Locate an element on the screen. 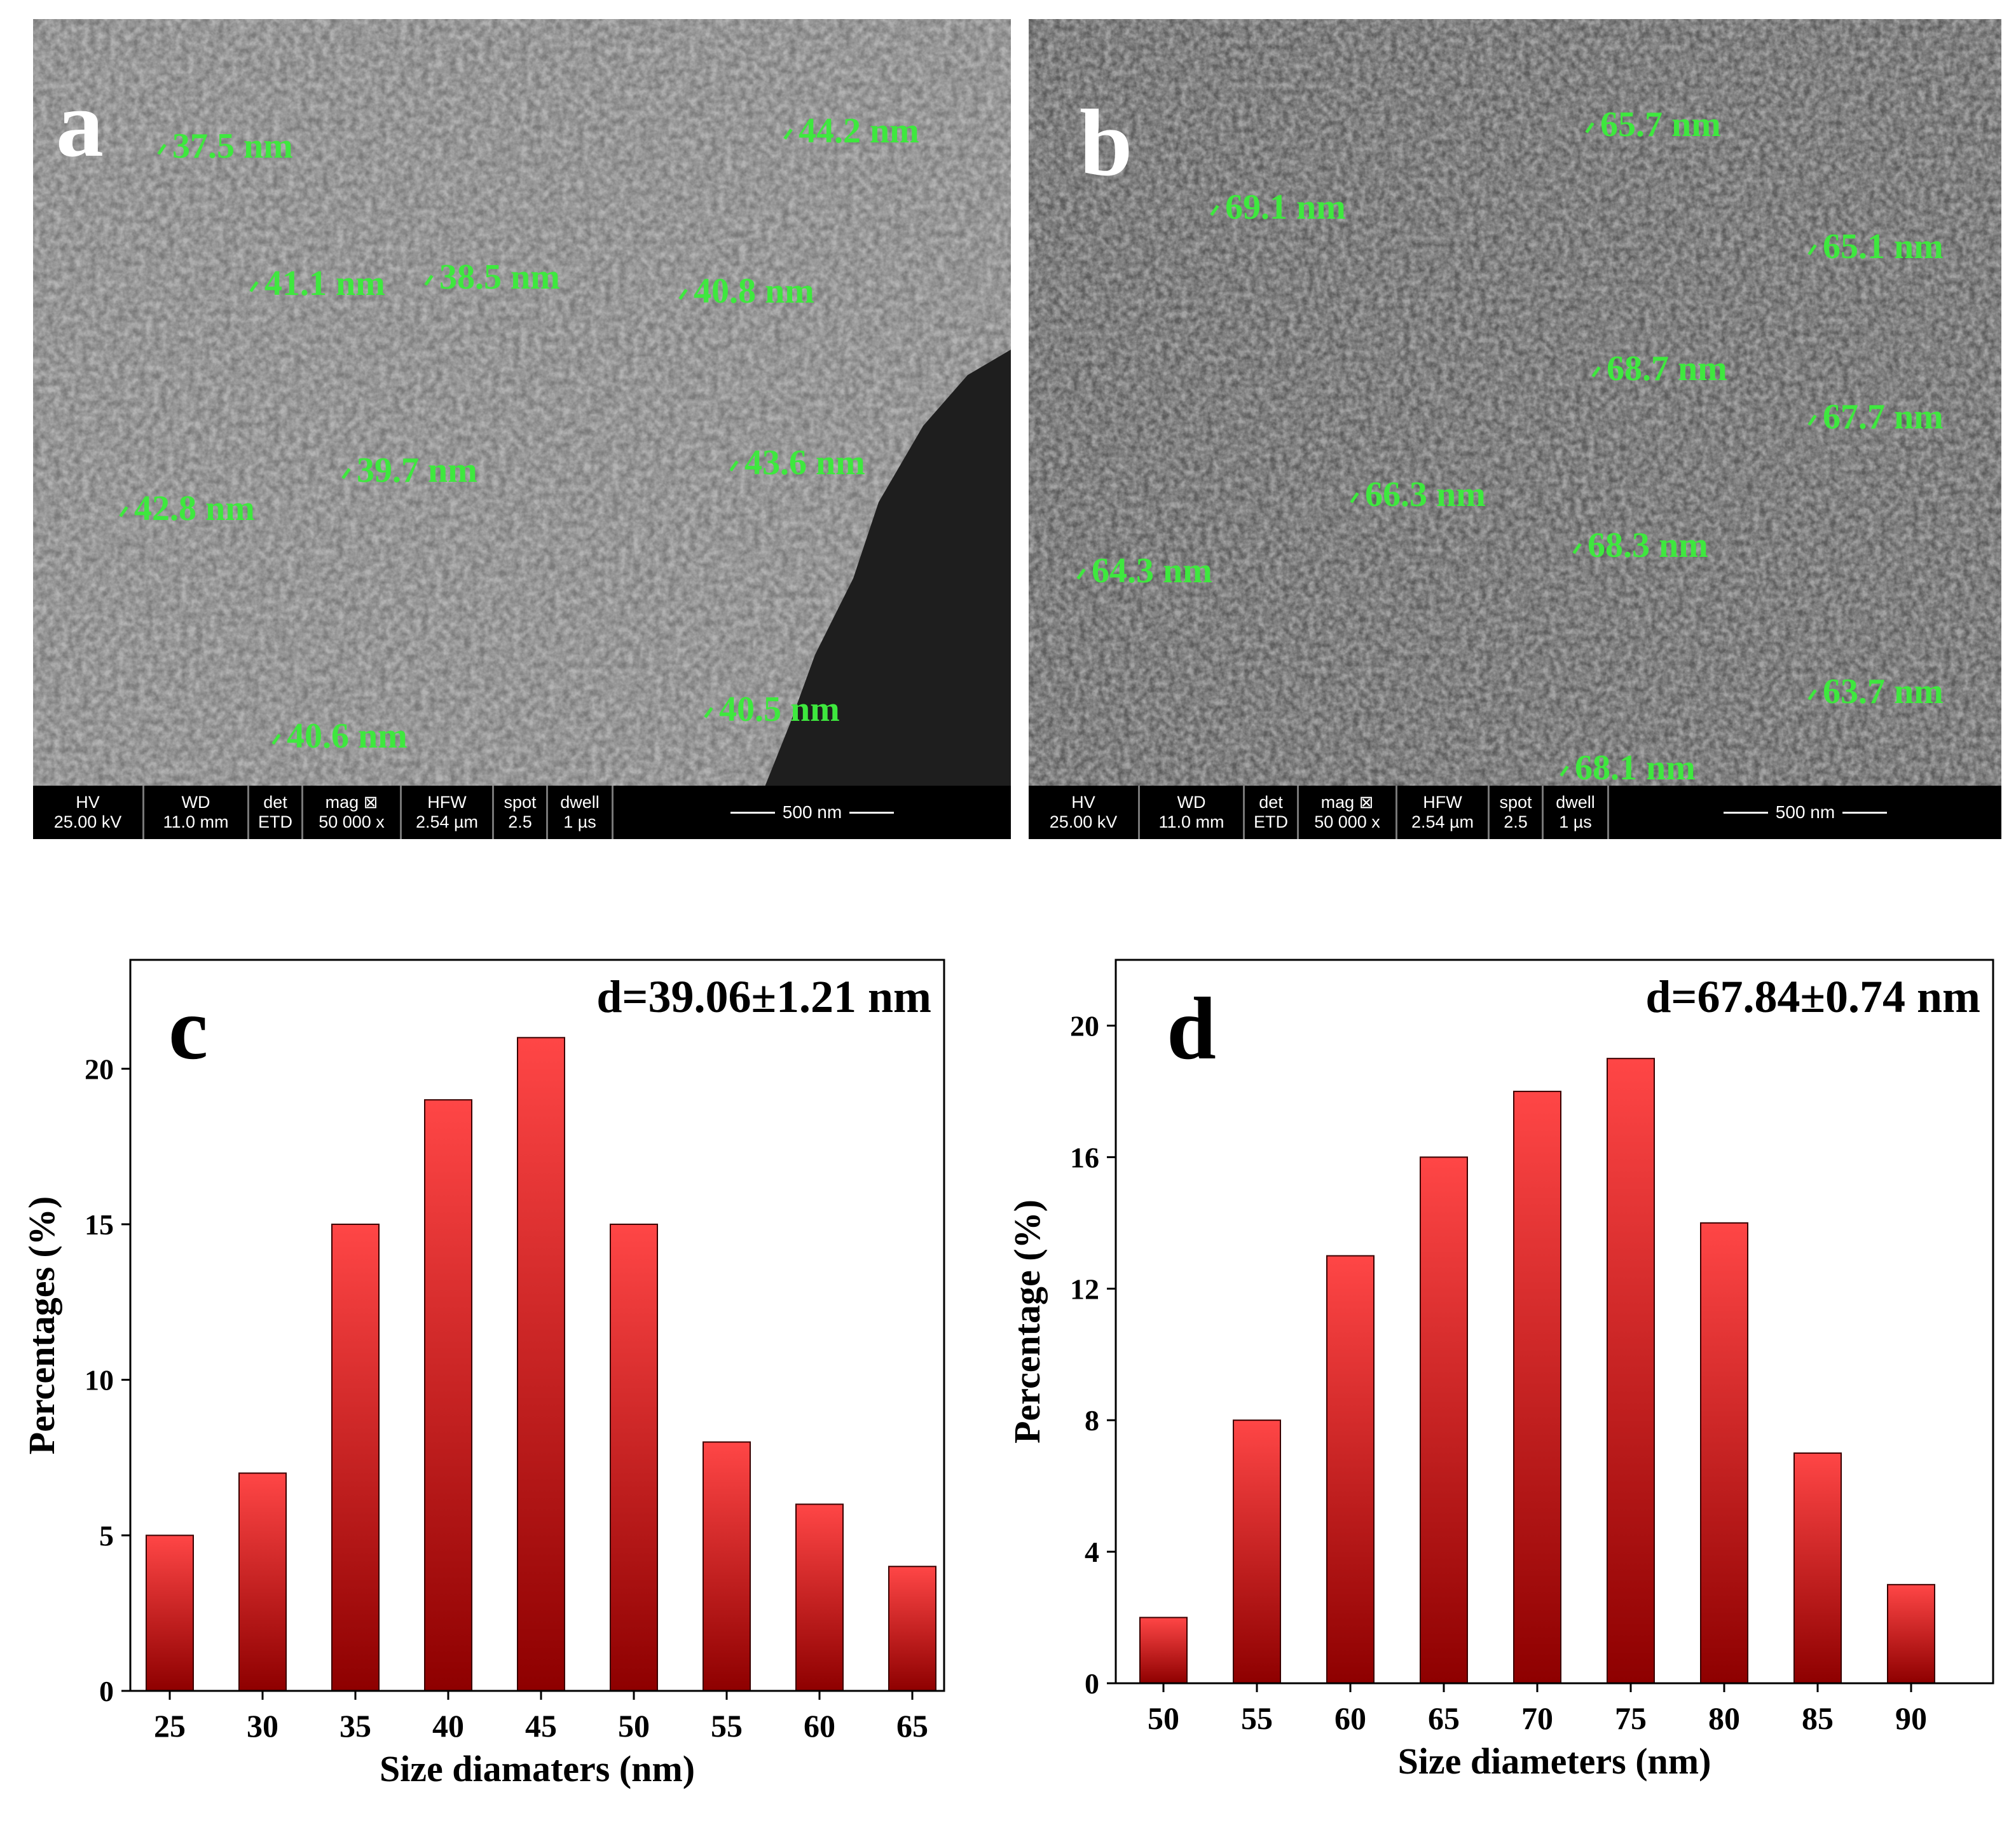 The height and width of the screenshot is (1832, 2016). y-axis-label: Percentages (%) is located at coordinates (42, 1325).